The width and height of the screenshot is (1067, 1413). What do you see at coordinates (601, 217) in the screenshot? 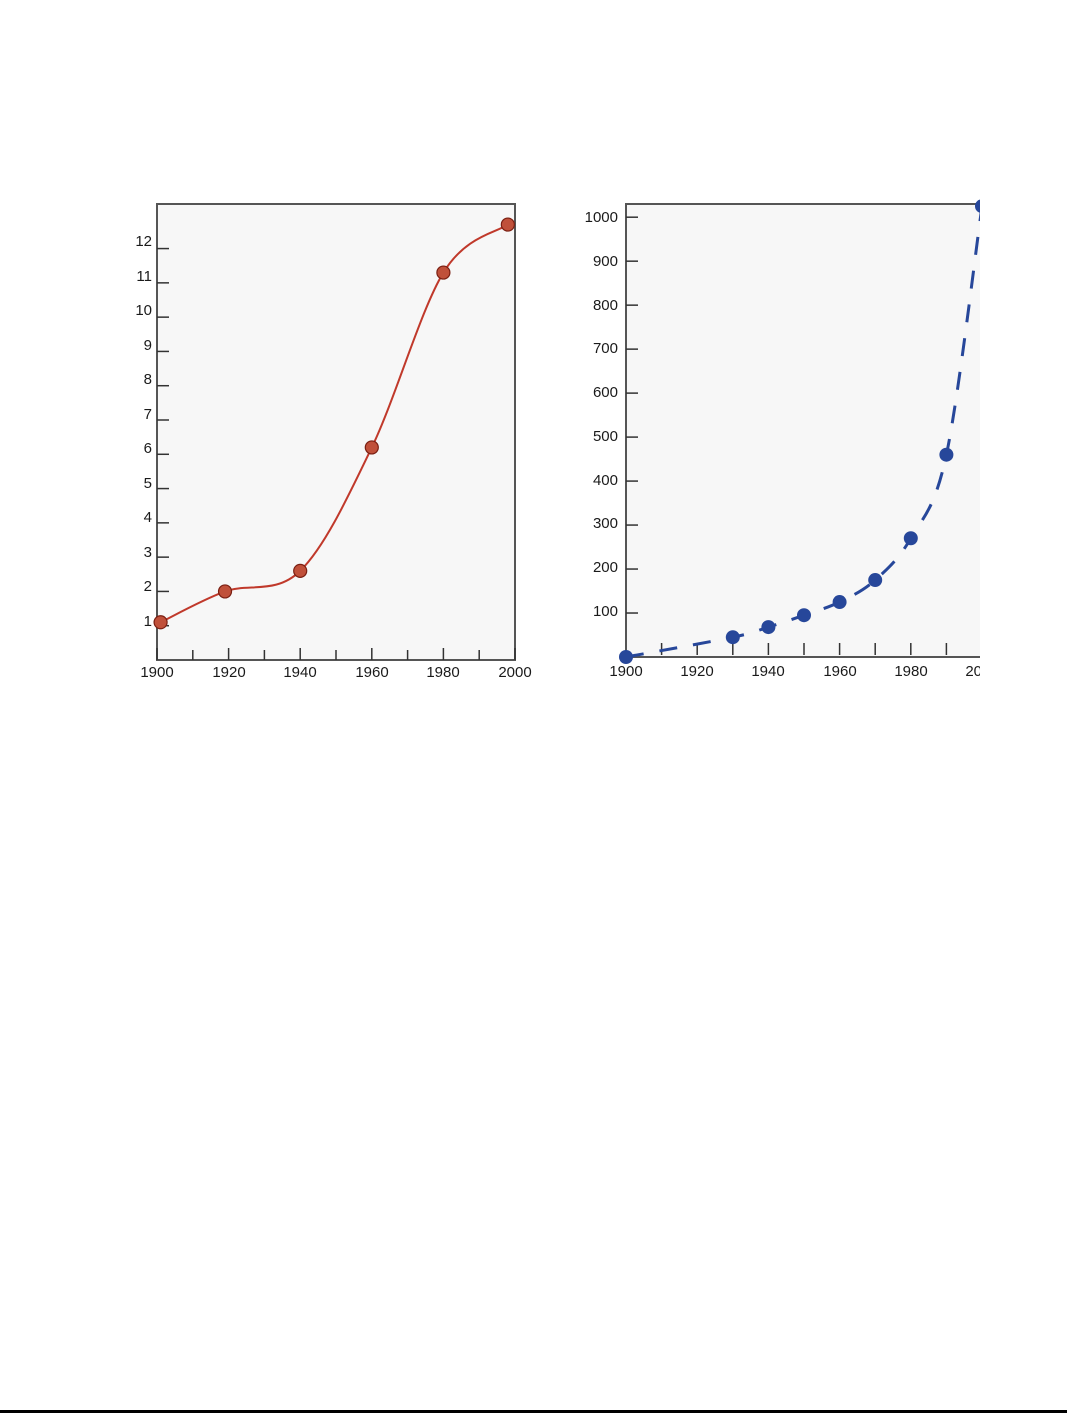
I see `y-tick-label: 1000` at bounding box center [601, 217].